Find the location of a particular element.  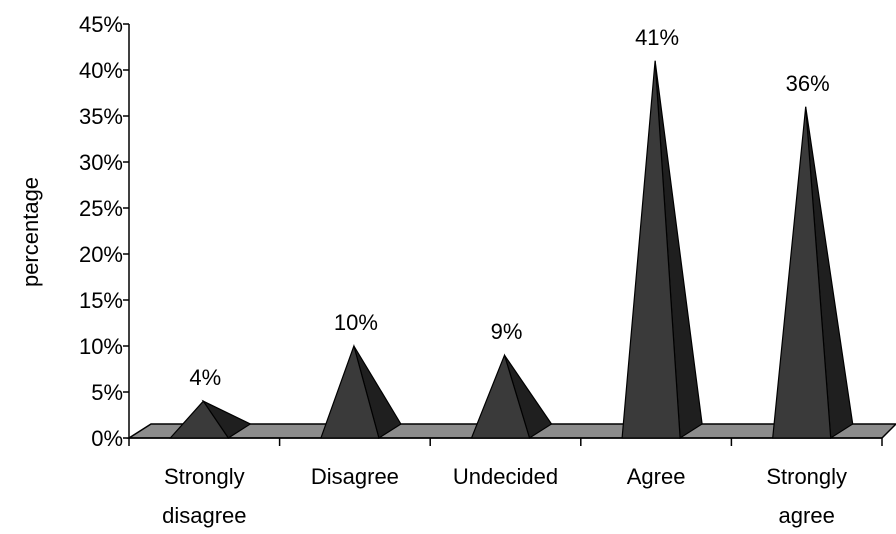

y-tick-label: 40% is located at coordinates (101, 70).